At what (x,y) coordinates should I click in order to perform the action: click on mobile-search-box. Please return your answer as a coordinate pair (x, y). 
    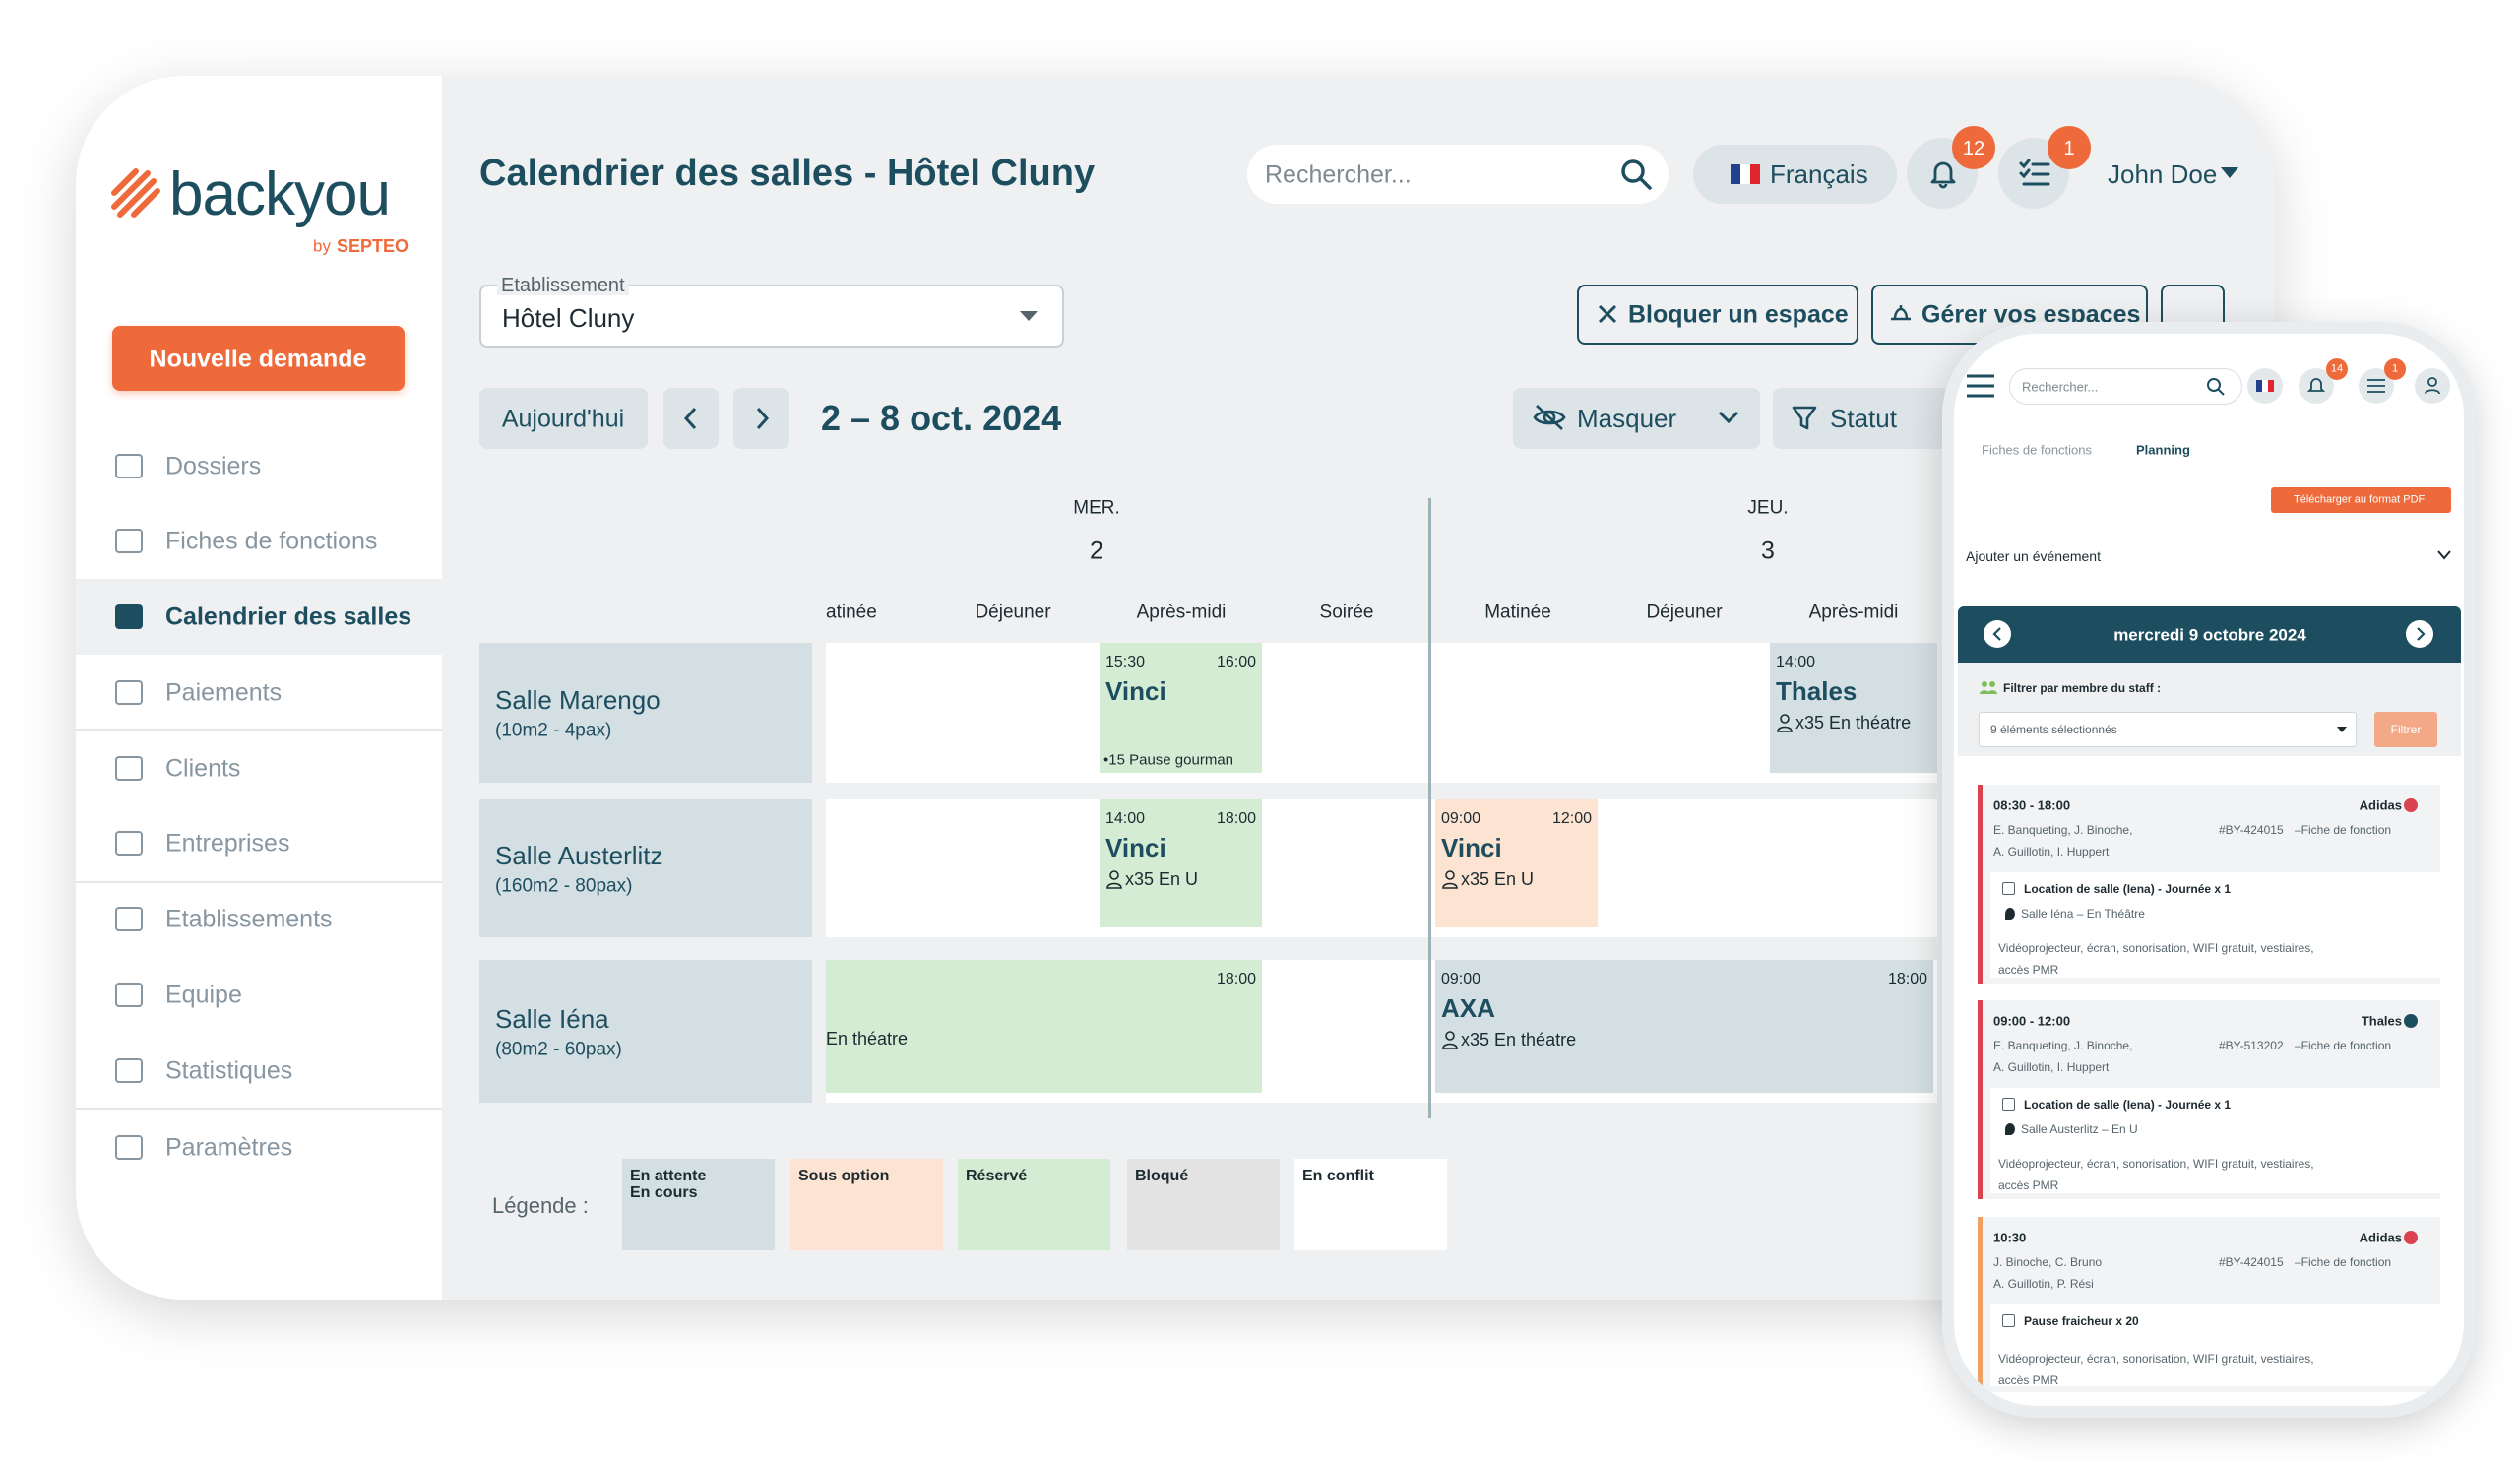
    Looking at the image, I should click on (2125, 386).